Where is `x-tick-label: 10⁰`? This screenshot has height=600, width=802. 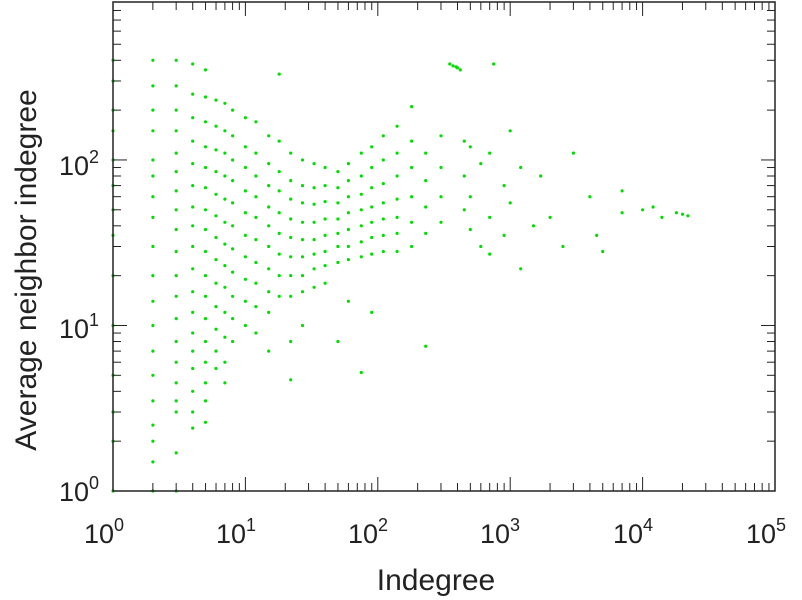 x-tick-label: 10⁰ is located at coordinates (104, 532).